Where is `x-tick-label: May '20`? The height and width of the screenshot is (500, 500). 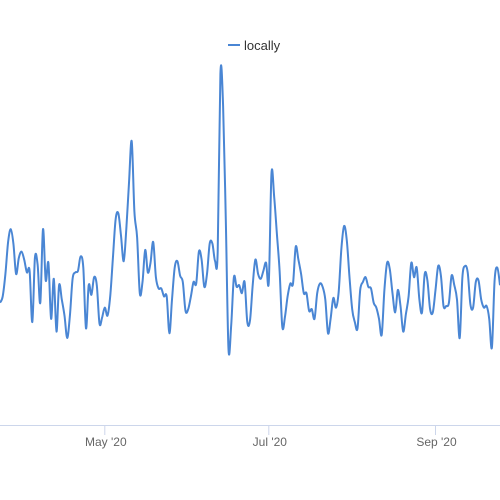 x-tick-label: May '20 is located at coordinates (106, 442).